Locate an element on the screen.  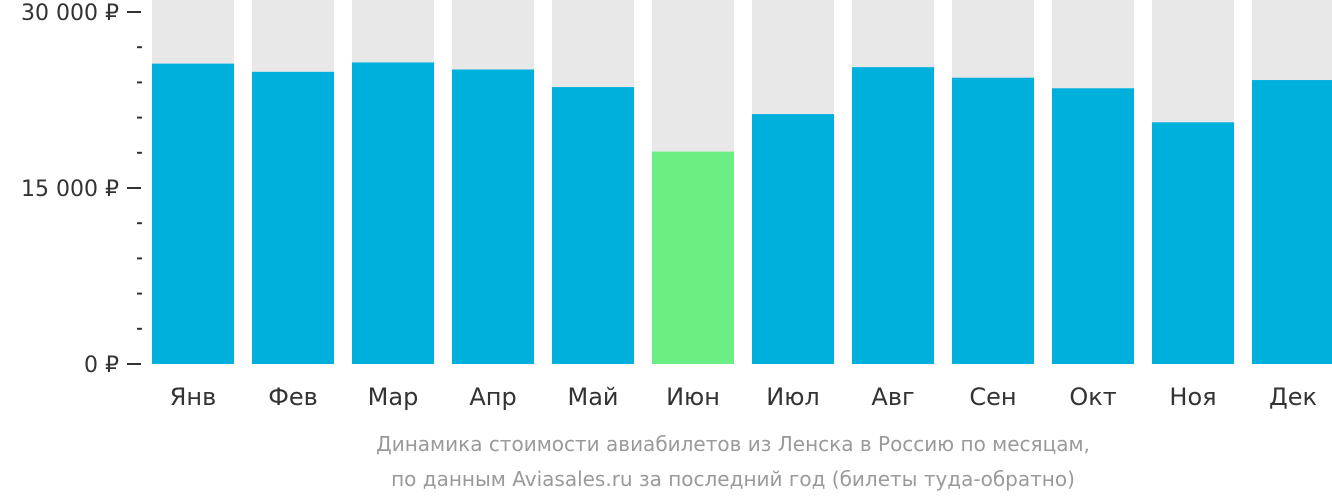
x-tick-label: Сен is located at coordinates (992, 397).